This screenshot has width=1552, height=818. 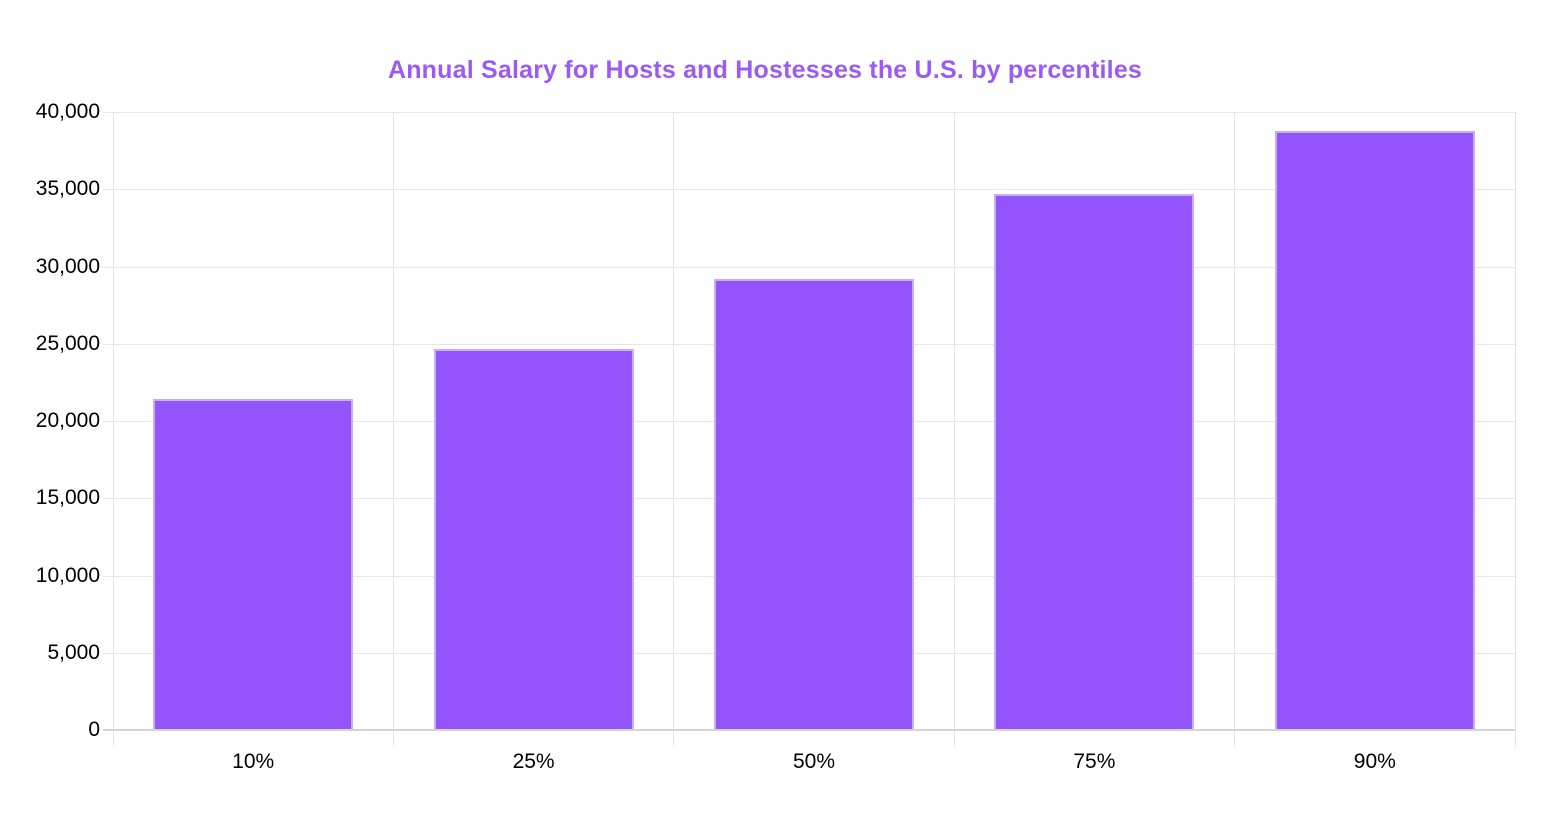 I want to click on y-tick-label: 5,000, so click(x=73, y=652).